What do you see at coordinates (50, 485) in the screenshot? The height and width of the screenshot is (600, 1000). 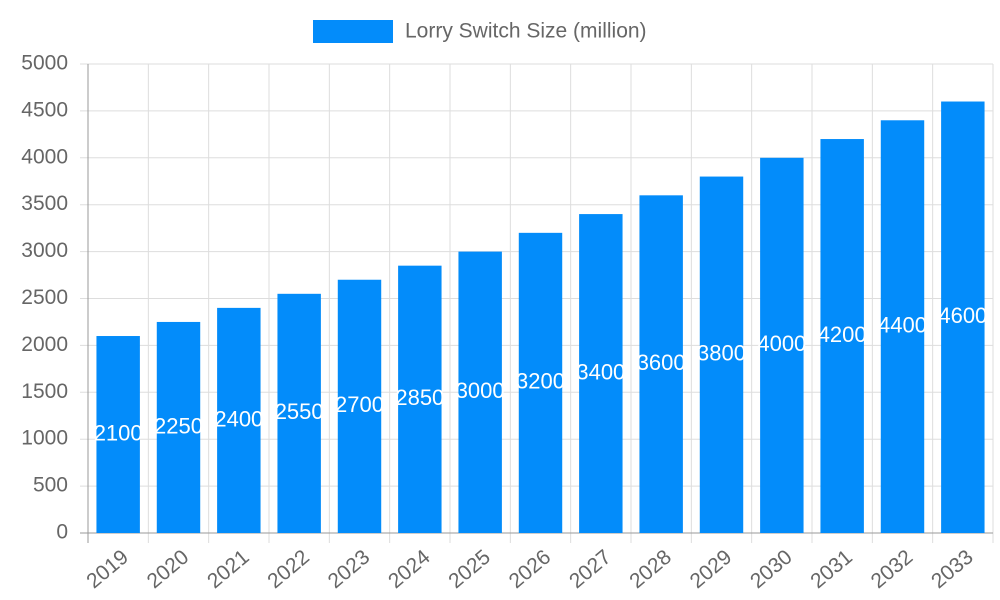 I see `y-tick-label: 500` at bounding box center [50, 485].